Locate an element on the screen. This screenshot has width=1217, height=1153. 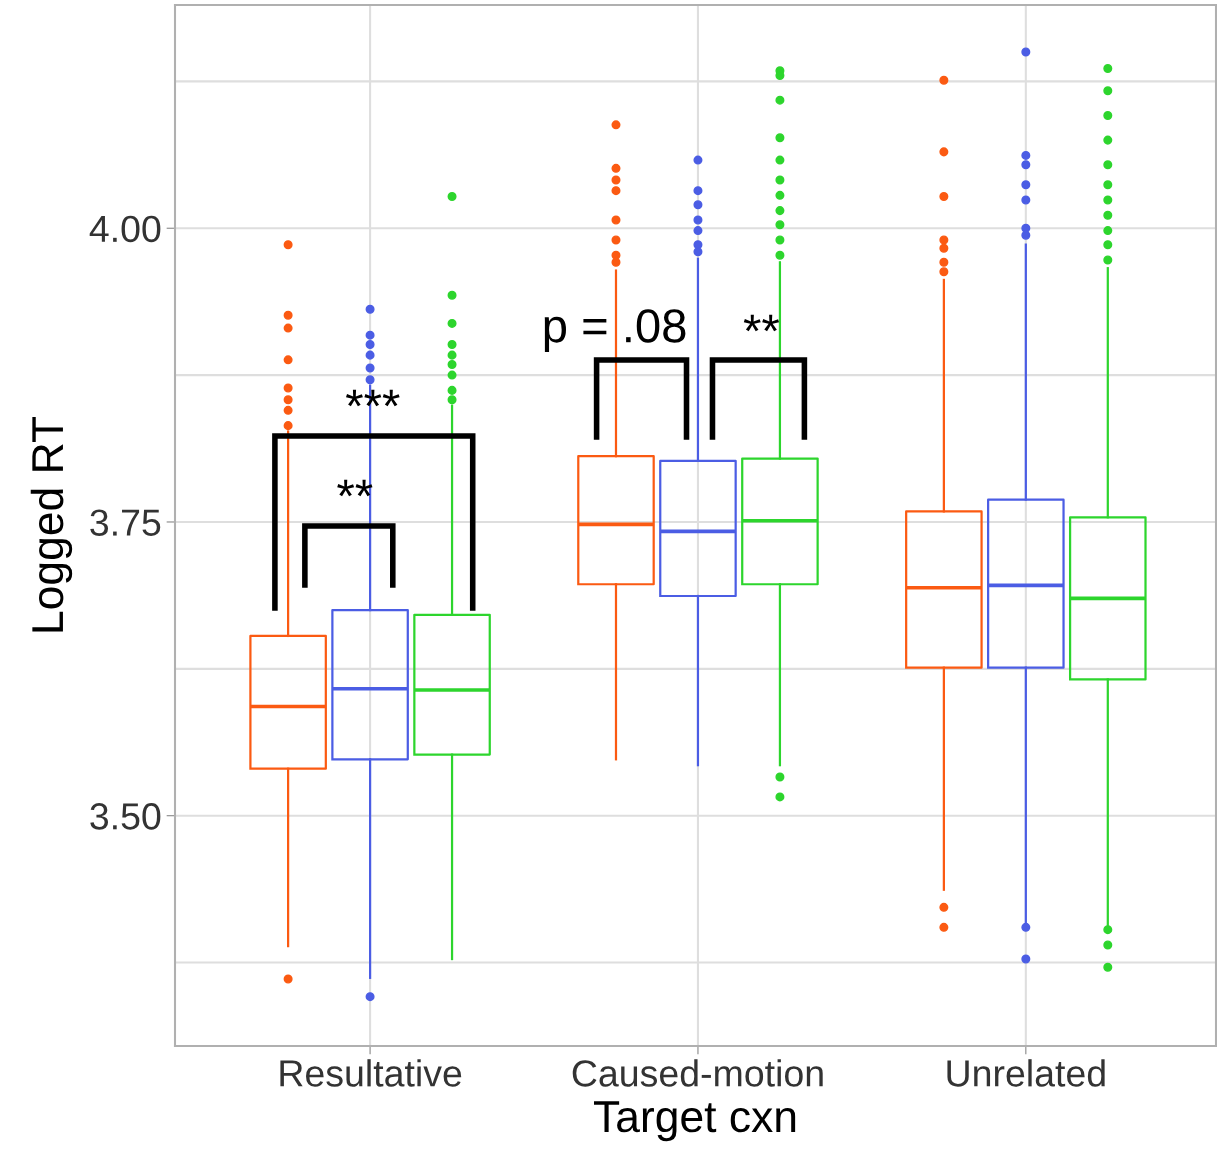
x-tick-label: Caused-motion is located at coordinates (697, 1073).